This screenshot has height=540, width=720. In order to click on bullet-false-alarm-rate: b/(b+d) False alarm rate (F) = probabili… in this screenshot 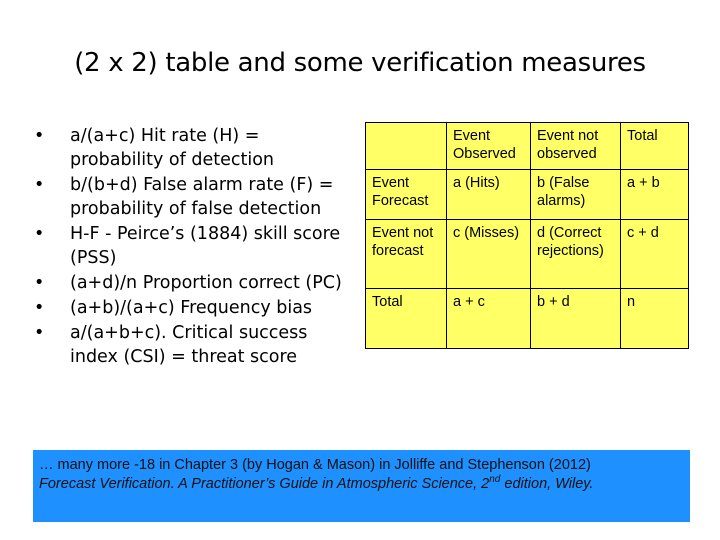, I will do `click(186, 197)`.